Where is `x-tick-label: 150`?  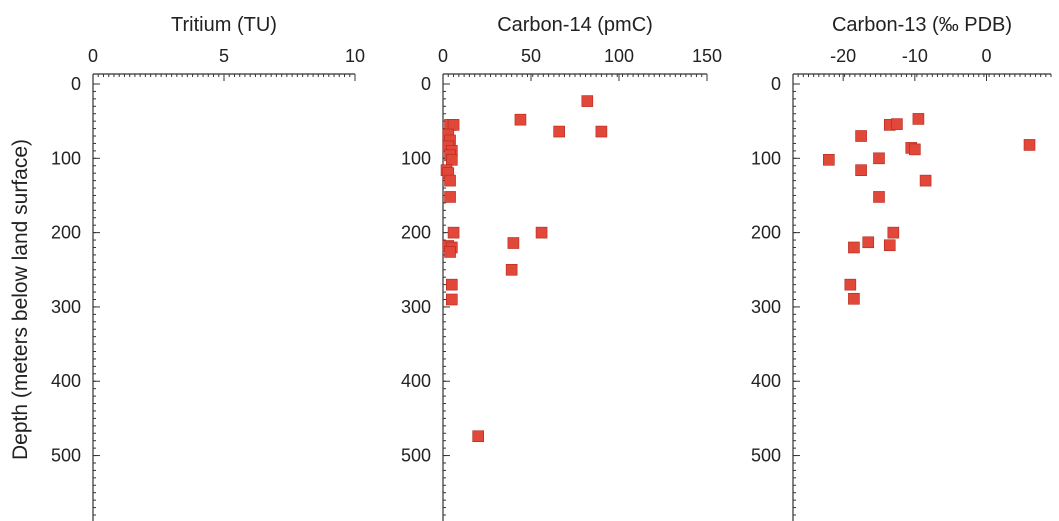 x-tick-label: 150 is located at coordinates (707, 56).